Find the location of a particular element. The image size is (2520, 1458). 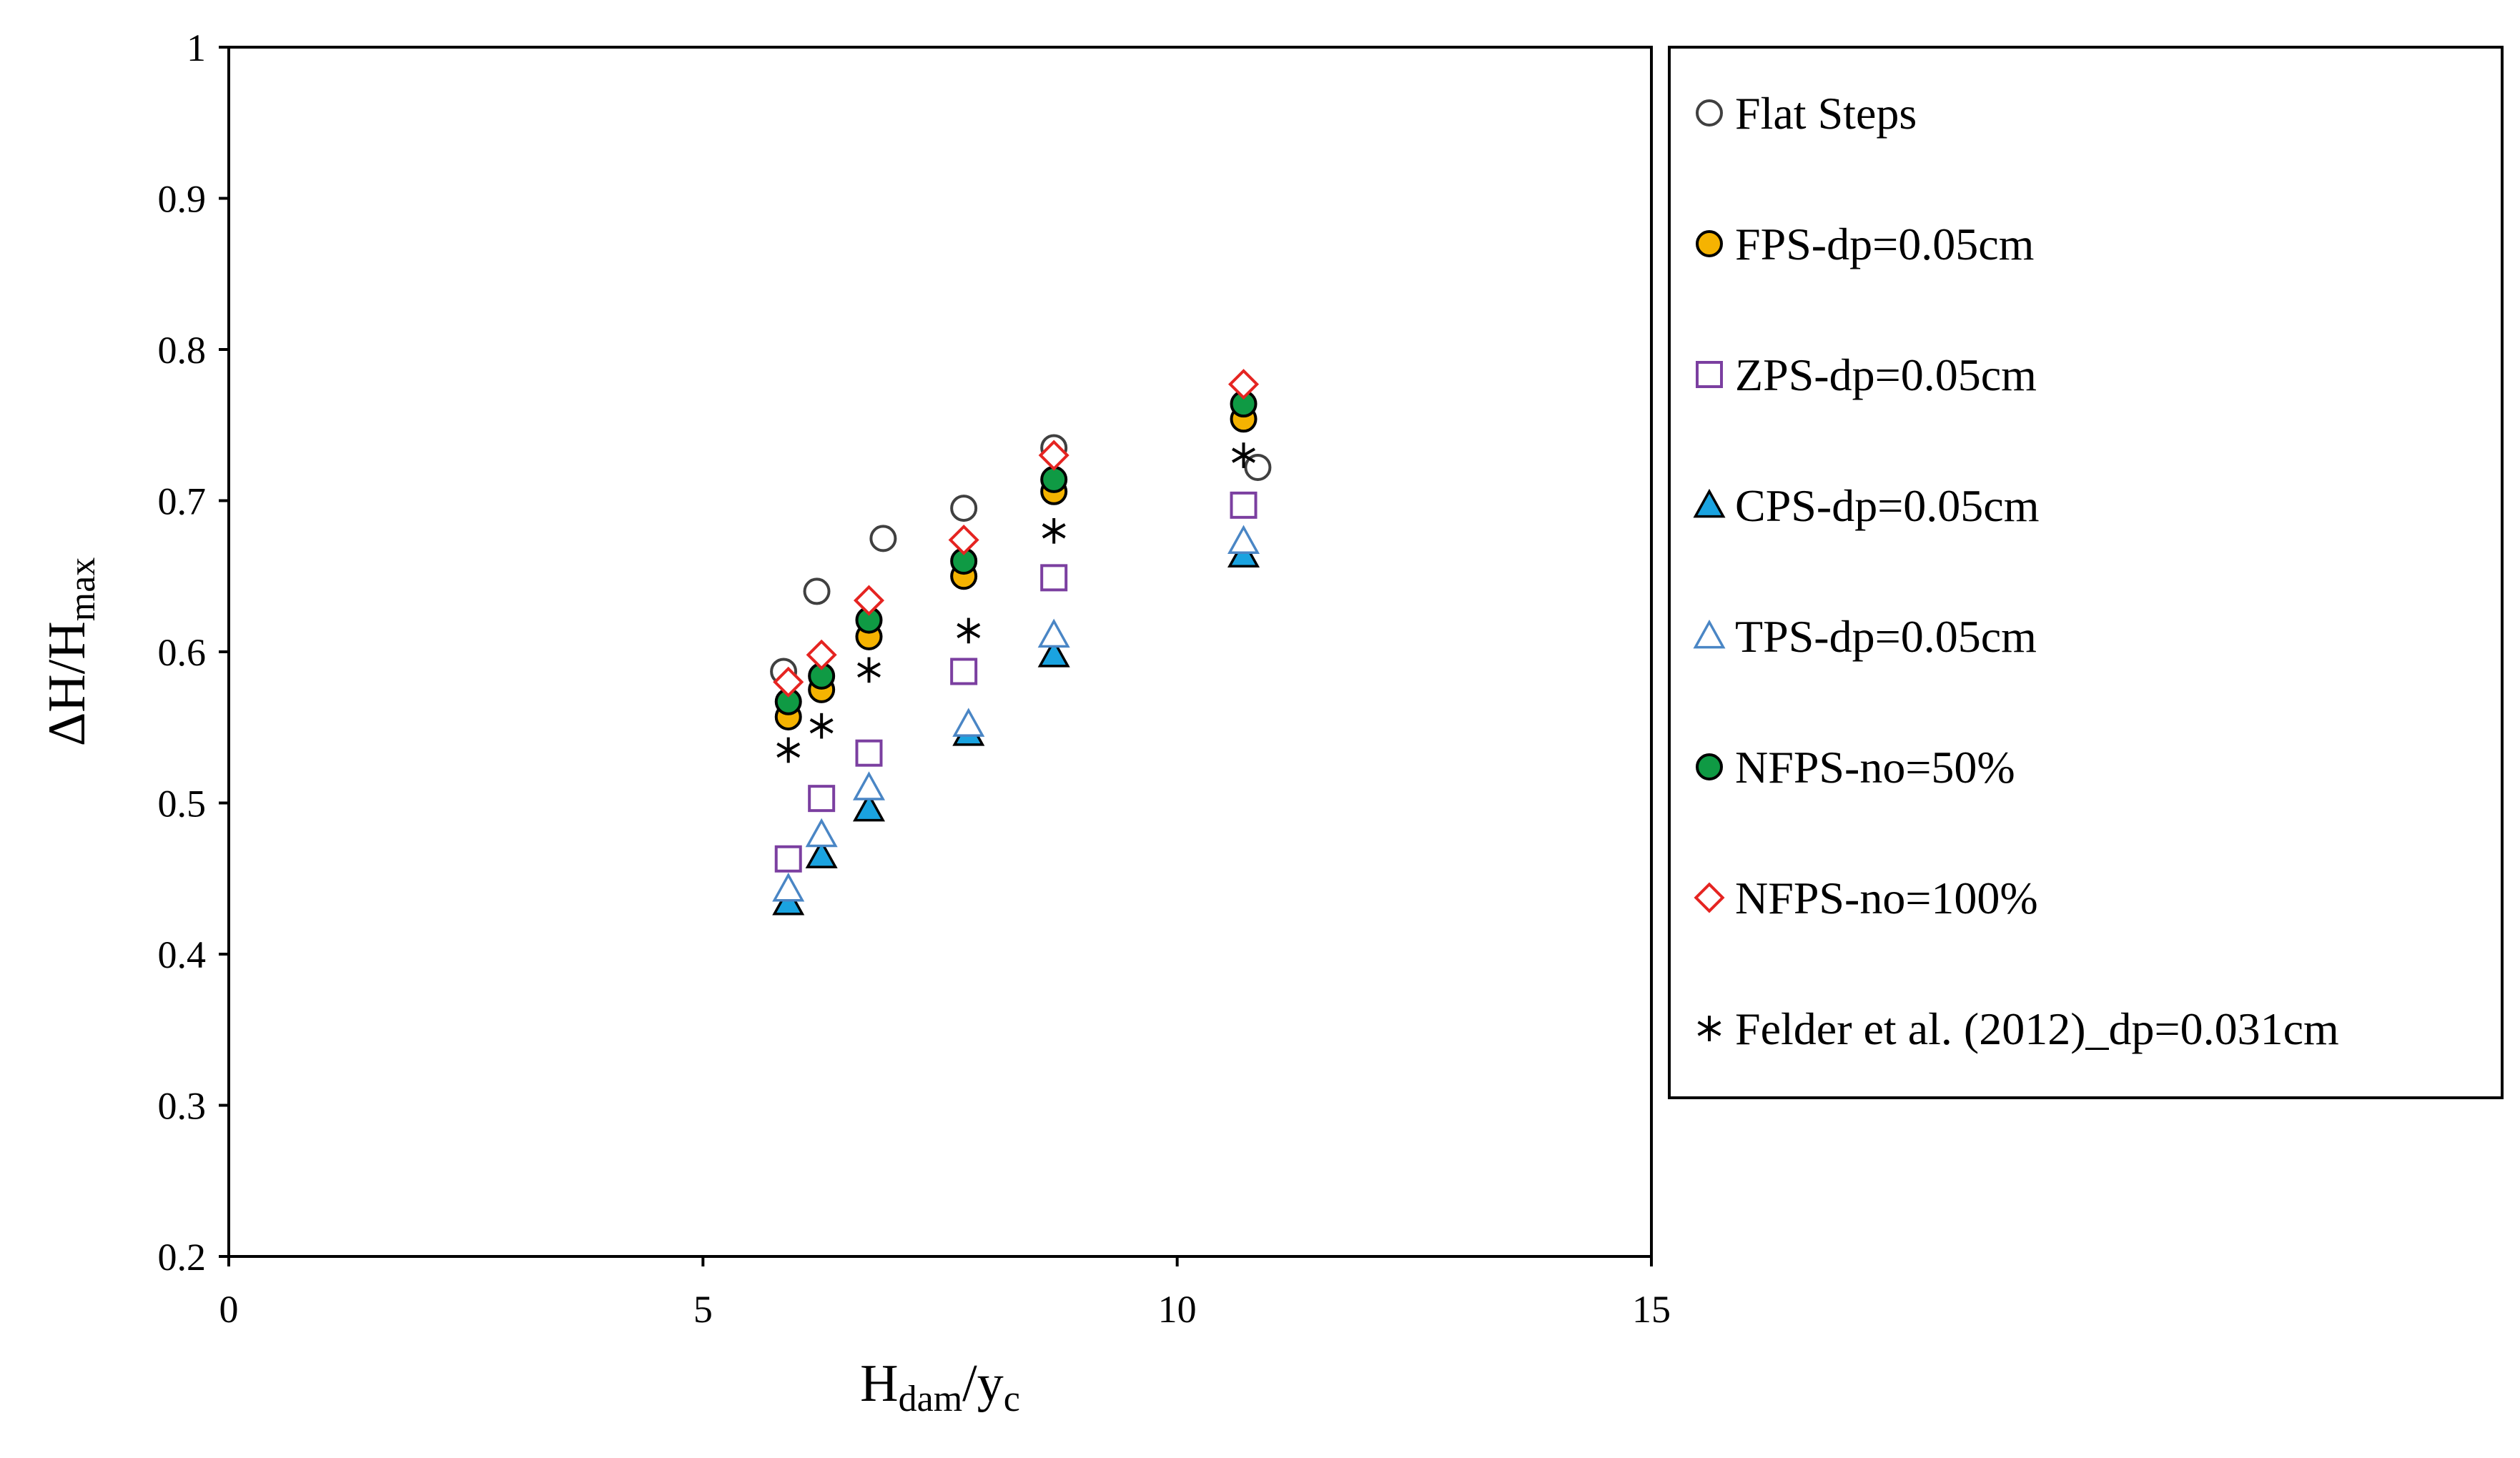

legend-item: CPS-dp=0.05cm is located at coordinates (1866, 505).